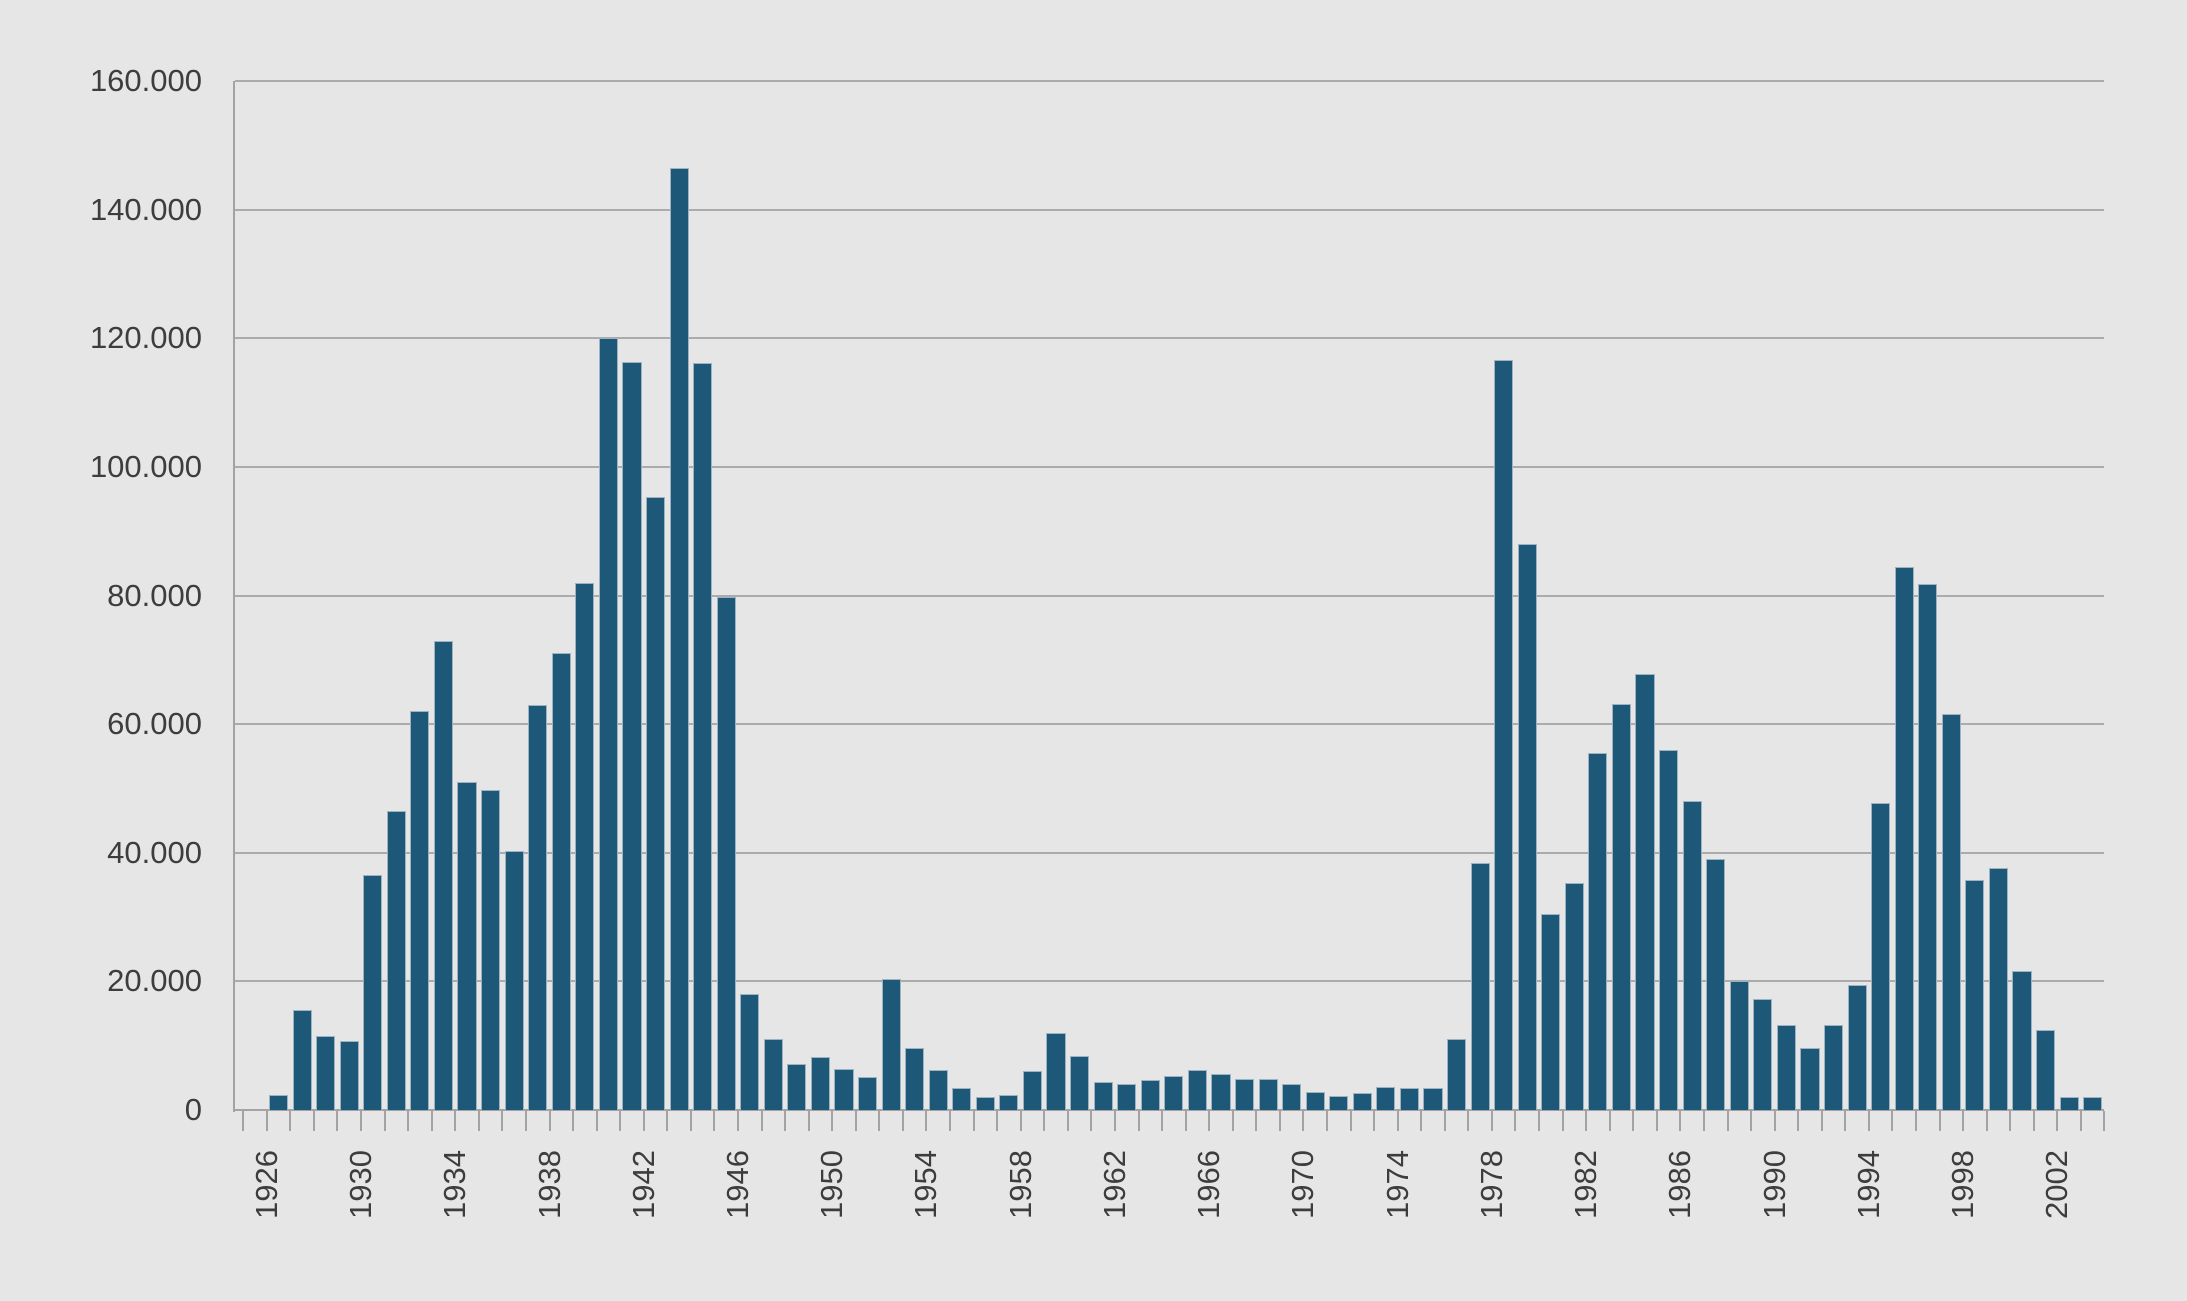 The image size is (2187, 1301). Describe the element at coordinates (1303, 1184) in the screenshot. I see `x-axis-label: 1970` at that location.